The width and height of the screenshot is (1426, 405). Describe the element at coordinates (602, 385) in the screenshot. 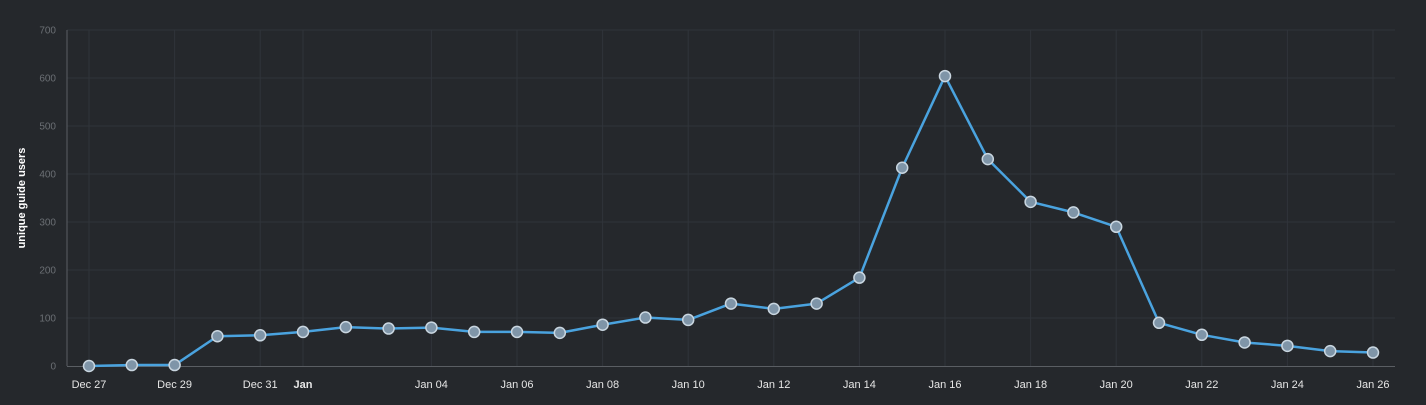

I see `x-tick-label: Jan 08` at that location.